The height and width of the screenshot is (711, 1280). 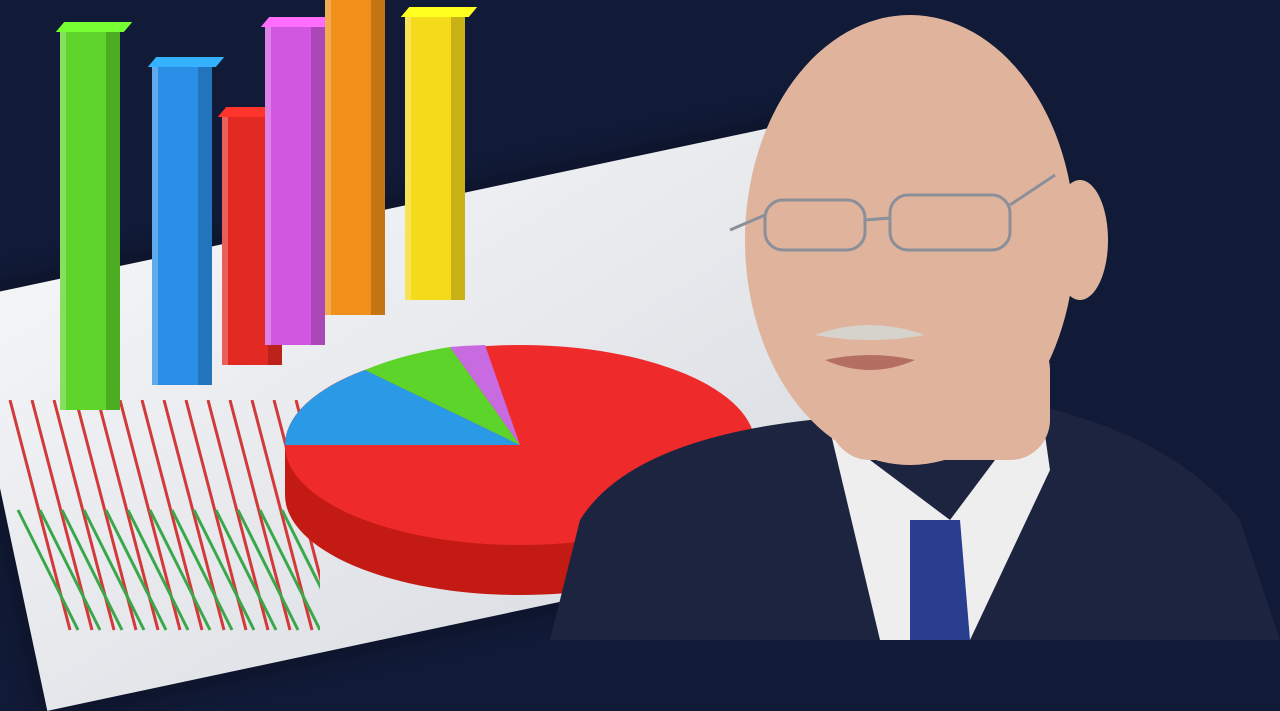 I want to click on pie-slice-blue, so click(x=402, y=407).